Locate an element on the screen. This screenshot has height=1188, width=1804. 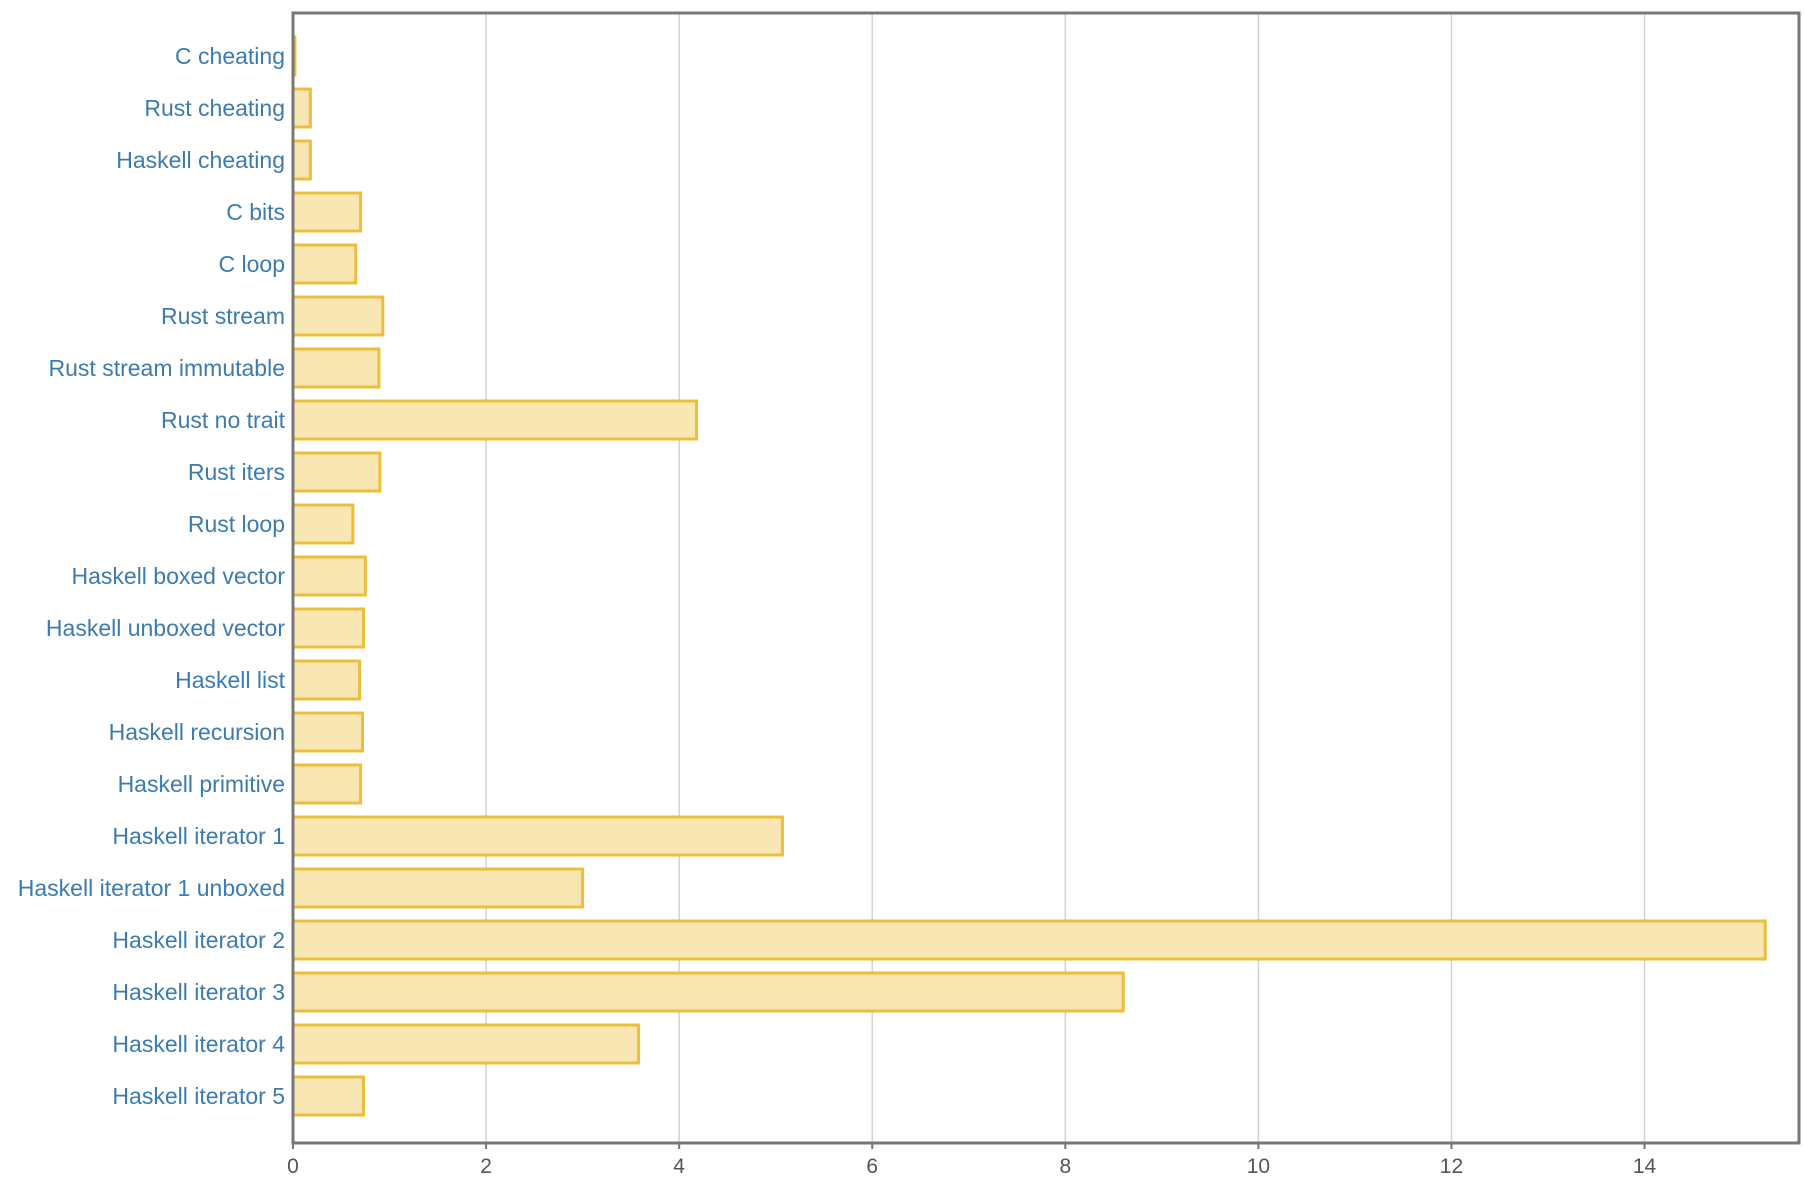
category-label: Rust stream is located at coordinates (223, 316).